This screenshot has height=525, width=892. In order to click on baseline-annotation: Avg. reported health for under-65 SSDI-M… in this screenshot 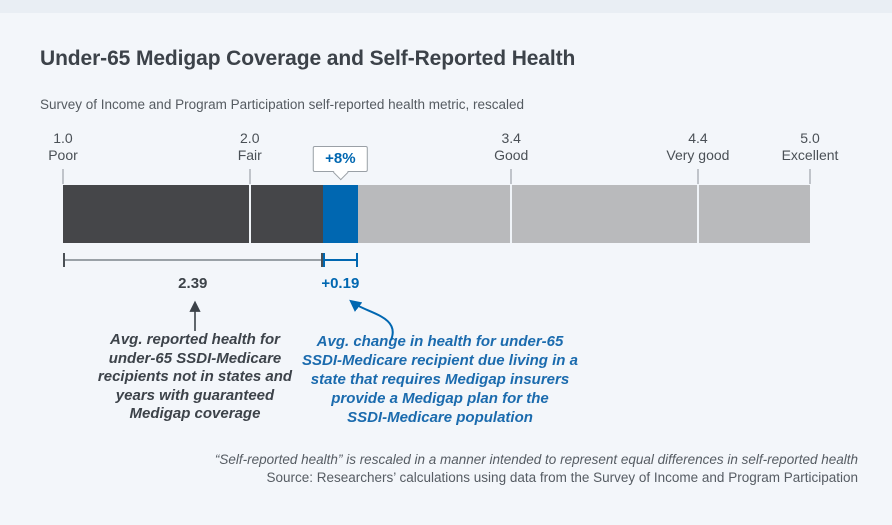, I will do `click(195, 376)`.